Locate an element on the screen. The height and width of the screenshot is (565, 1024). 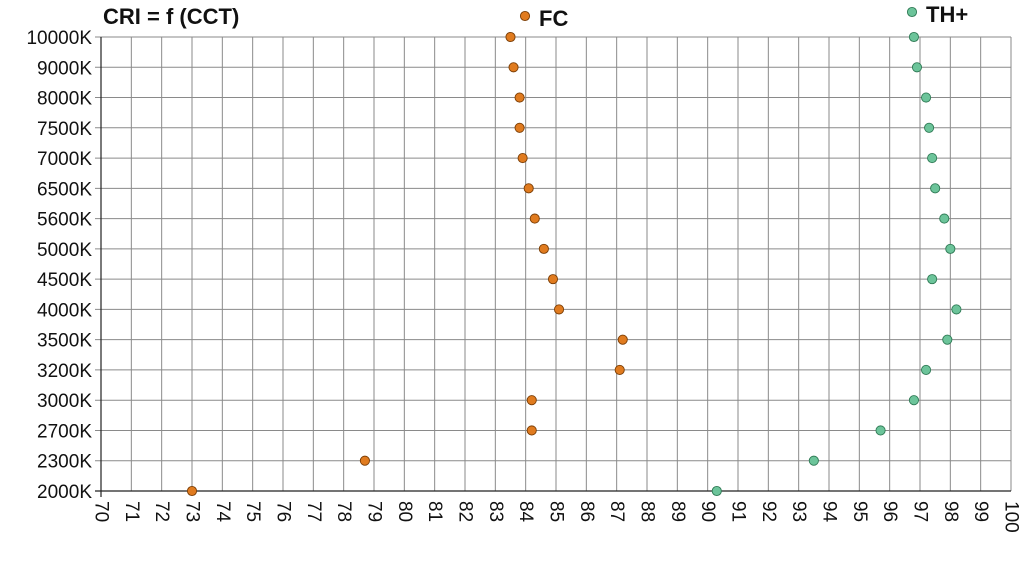
x-tick-label: 92 is located at coordinates (768, 511).